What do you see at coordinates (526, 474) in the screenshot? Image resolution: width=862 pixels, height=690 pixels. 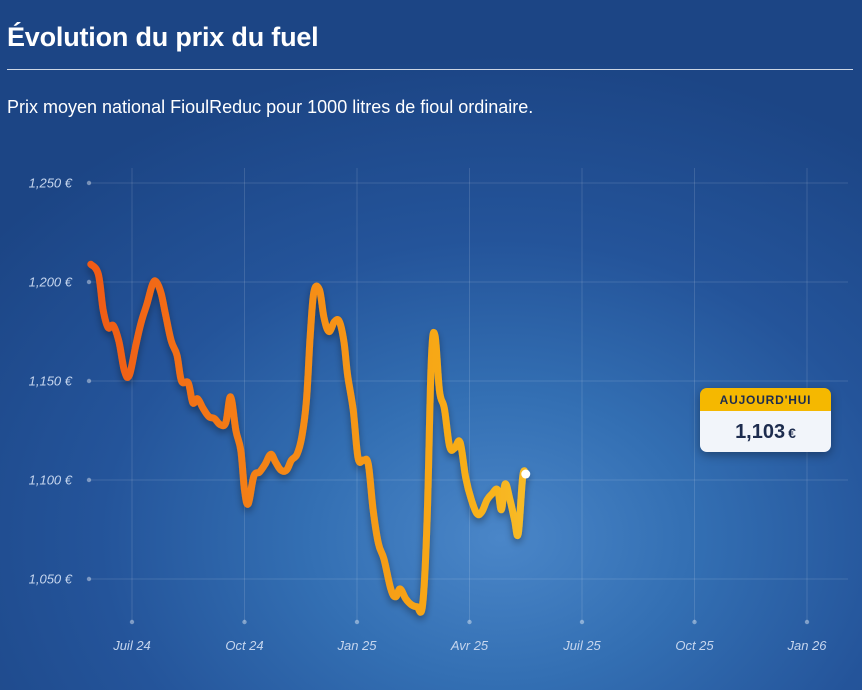 I see `current-price-point` at bounding box center [526, 474].